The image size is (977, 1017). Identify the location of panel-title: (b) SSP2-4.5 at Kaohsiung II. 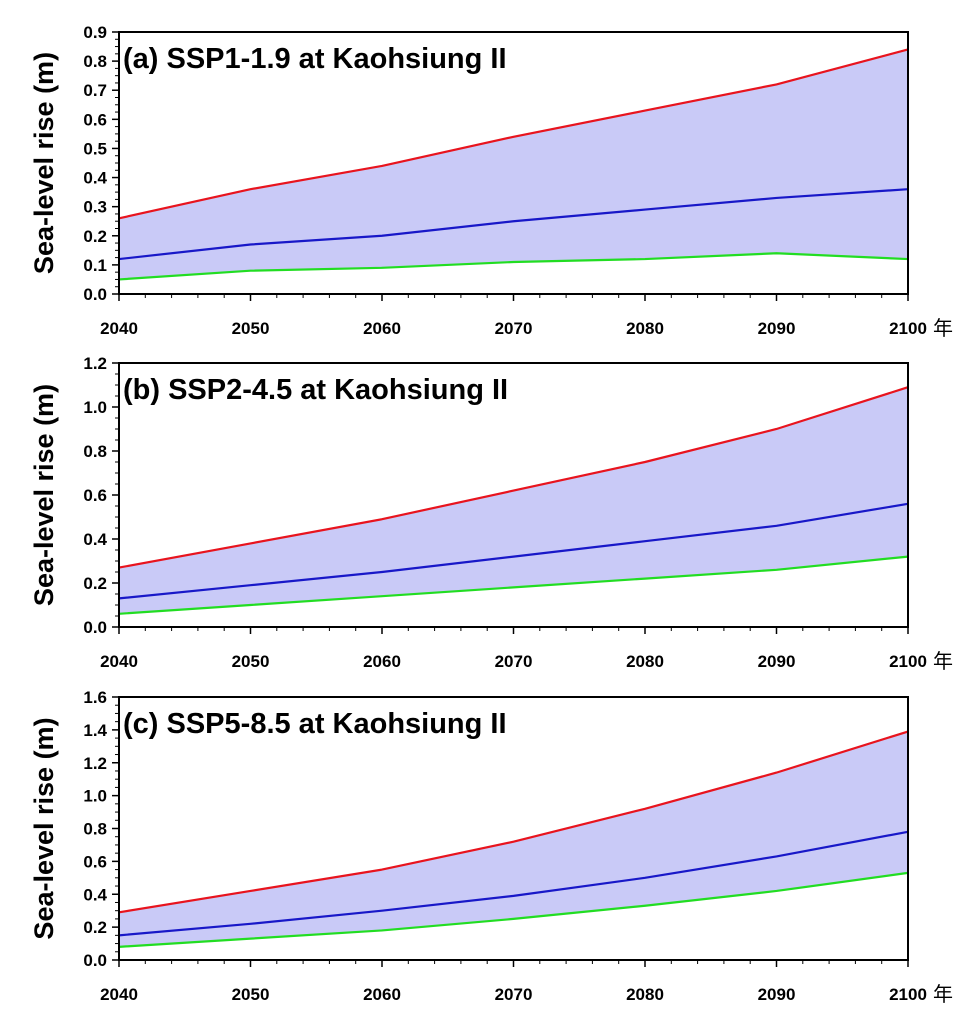
(315, 390).